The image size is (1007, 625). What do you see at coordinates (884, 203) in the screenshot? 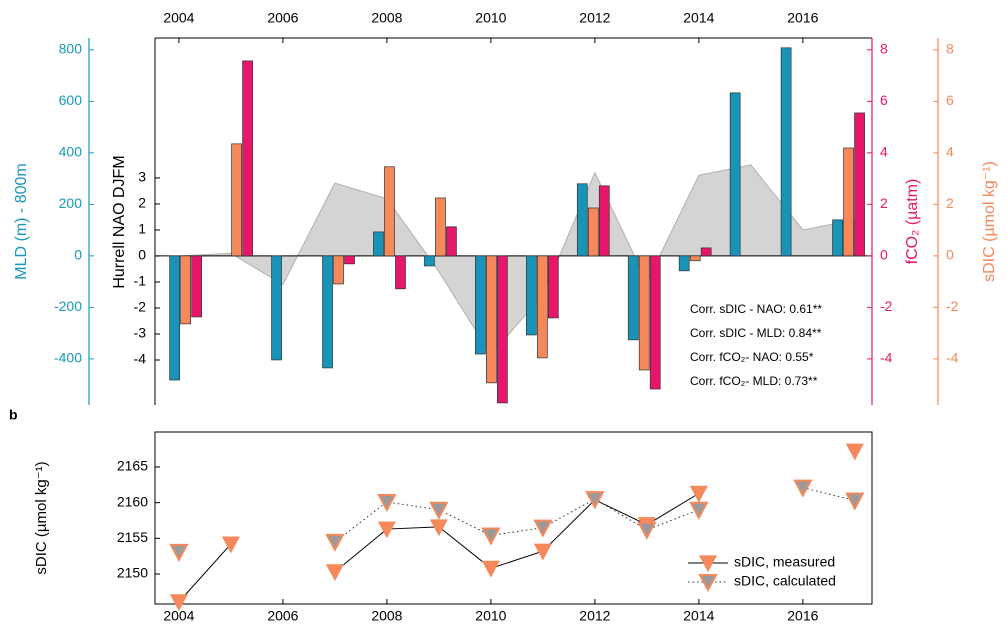
I see `y2-tick-label: 2` at bounding box center [884, 203].